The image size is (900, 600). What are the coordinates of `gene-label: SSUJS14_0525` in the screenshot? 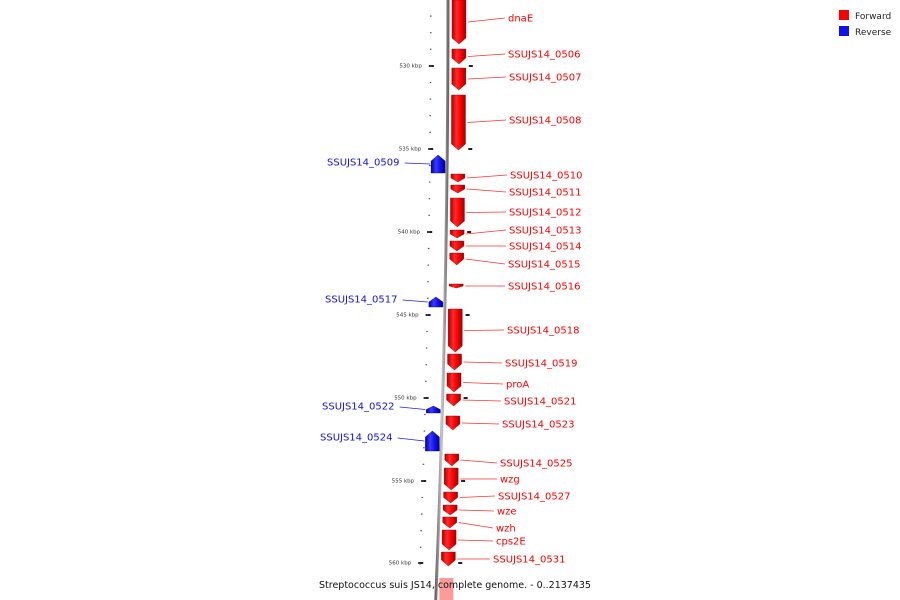 It's located at (536, 464).